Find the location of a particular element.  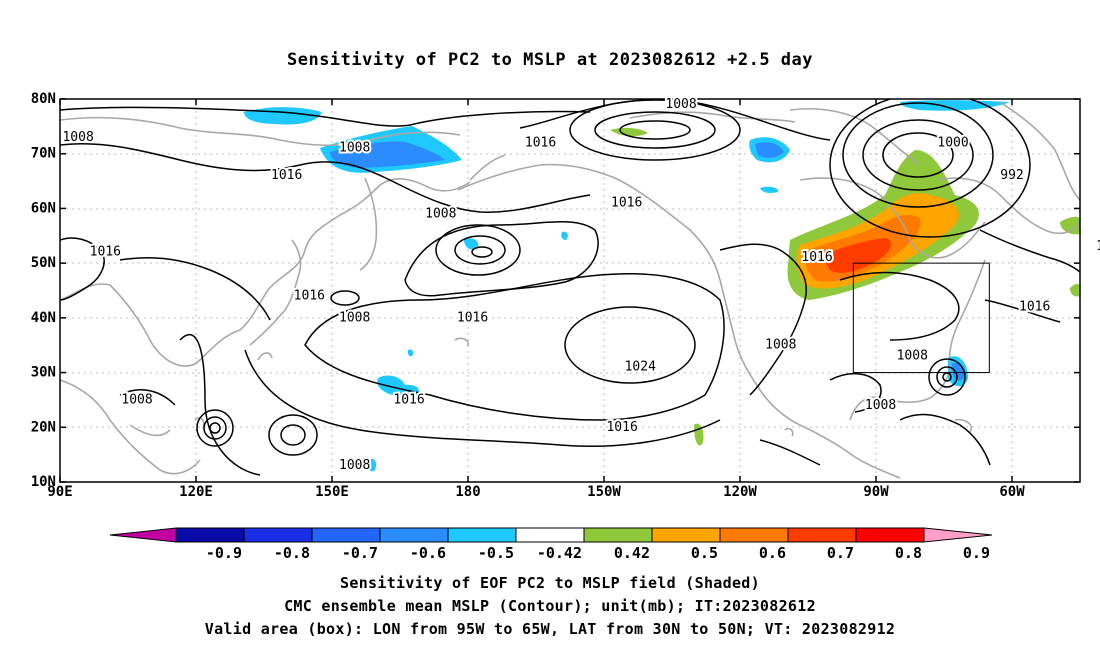

lon-tick-label: 120W is located at coordinates (740, 492).